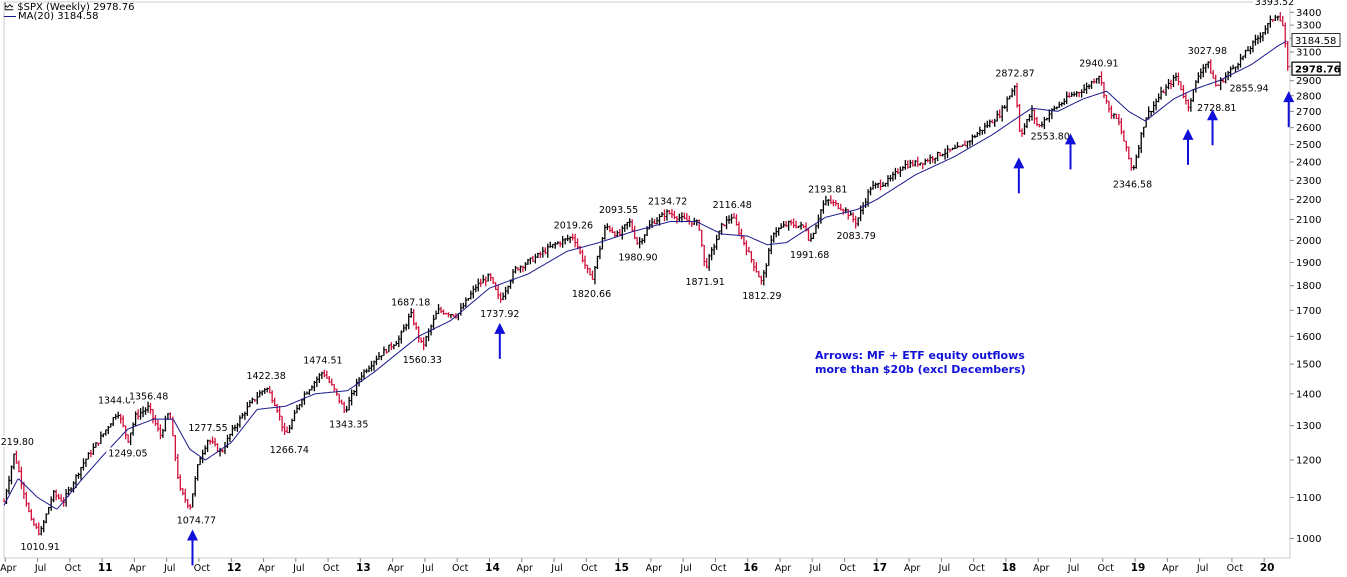 The height and width of the screenshot is (577, 1347). I want to click on value-label: 2193.81, so click(827, 190).